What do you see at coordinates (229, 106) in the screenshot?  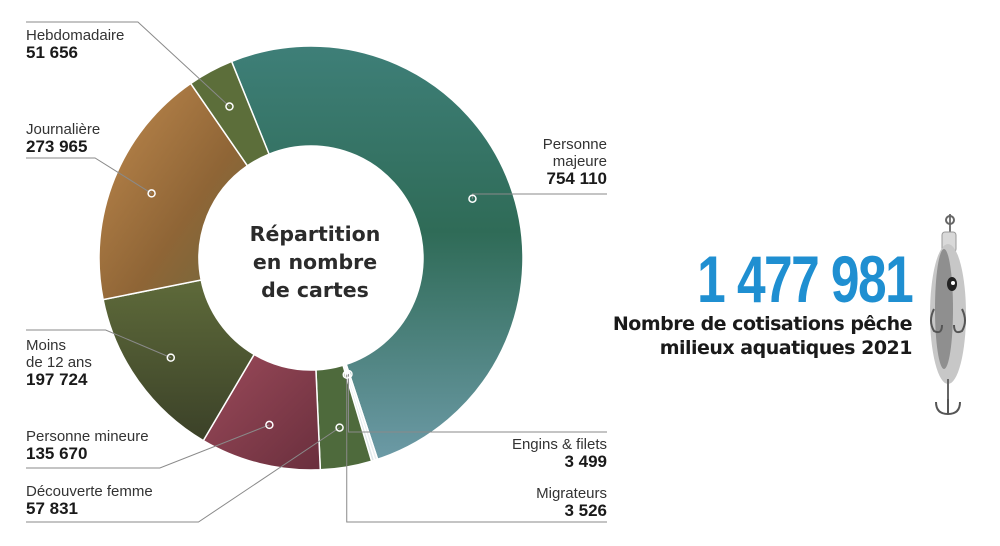 I see `leader-dot-hebdomadaire` at bounding box center [229, 106].